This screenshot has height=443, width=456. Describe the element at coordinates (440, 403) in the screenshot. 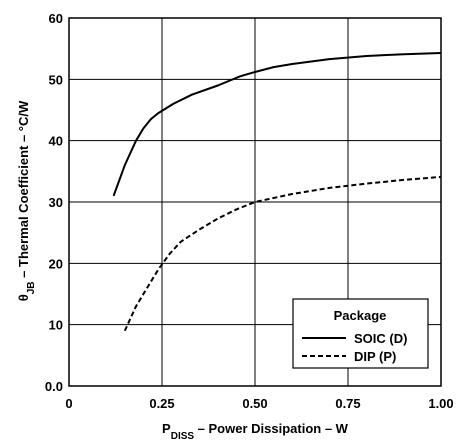

I see `x-tick-label: 1.00` at that location.